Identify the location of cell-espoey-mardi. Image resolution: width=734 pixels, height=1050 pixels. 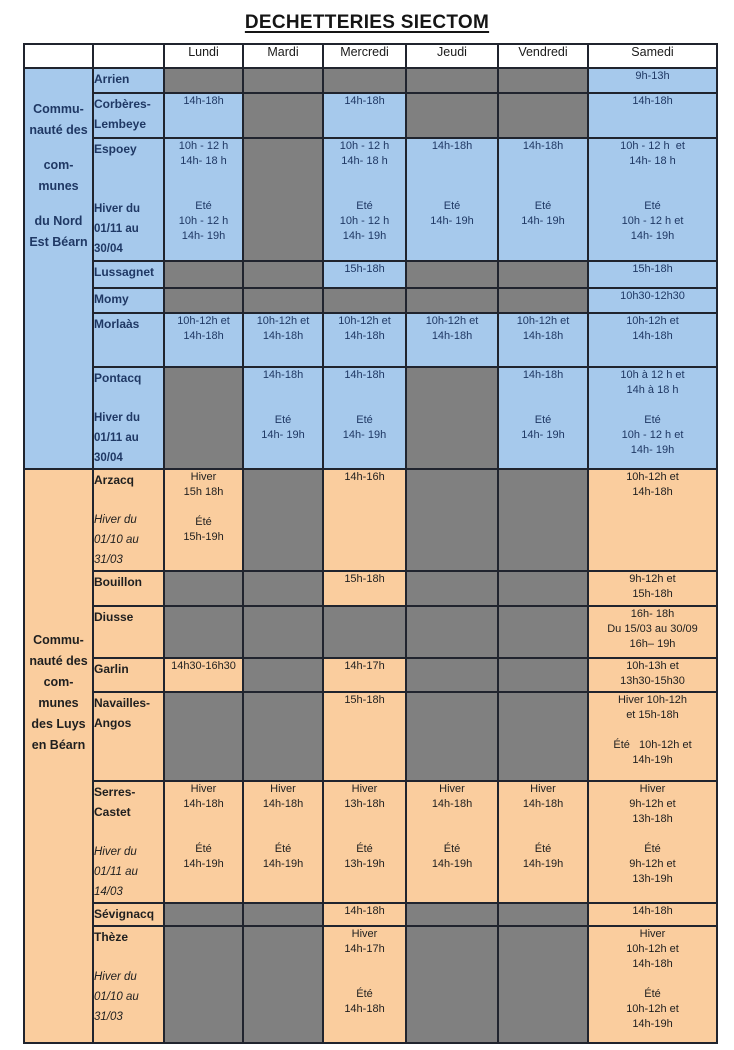
(283, 199).